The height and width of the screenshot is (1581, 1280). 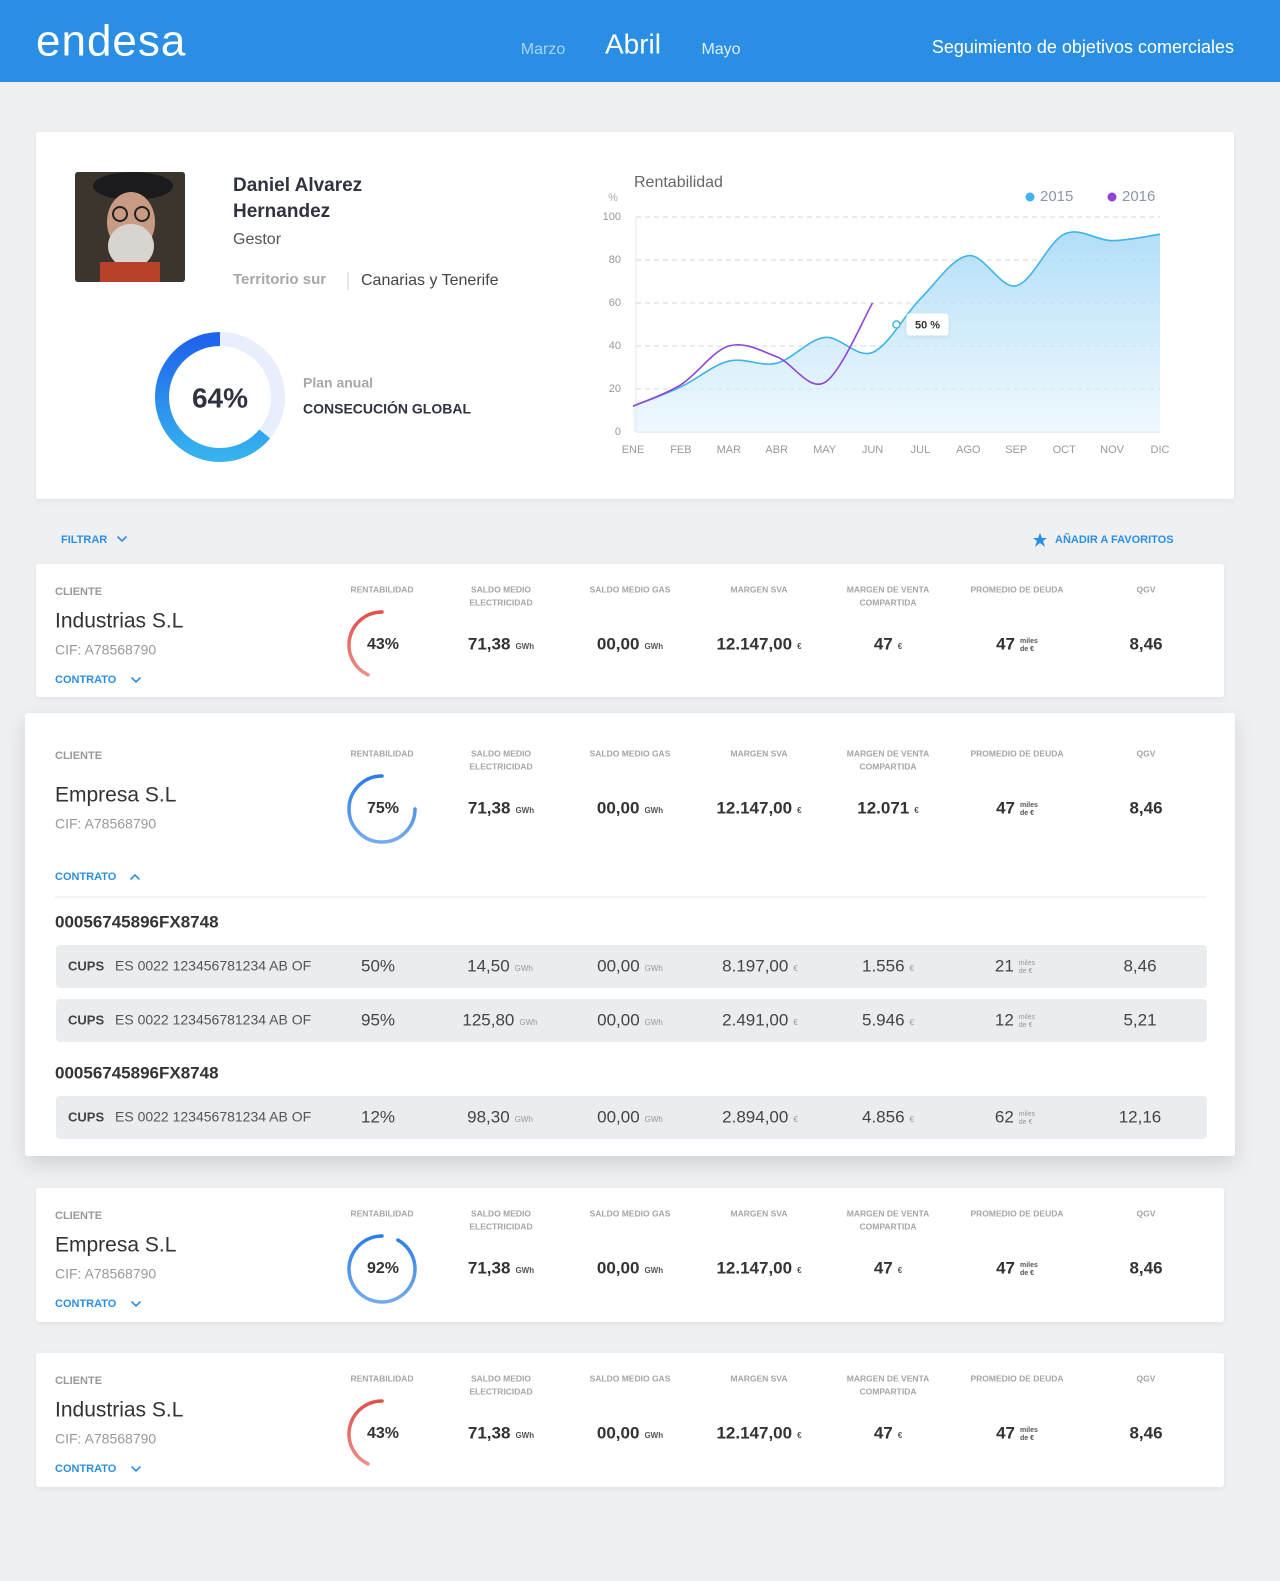 What do you see at coordinates (883, 807) in the screenshot?
I see `metric-value: 12.071` at bounding box center [883, 807].